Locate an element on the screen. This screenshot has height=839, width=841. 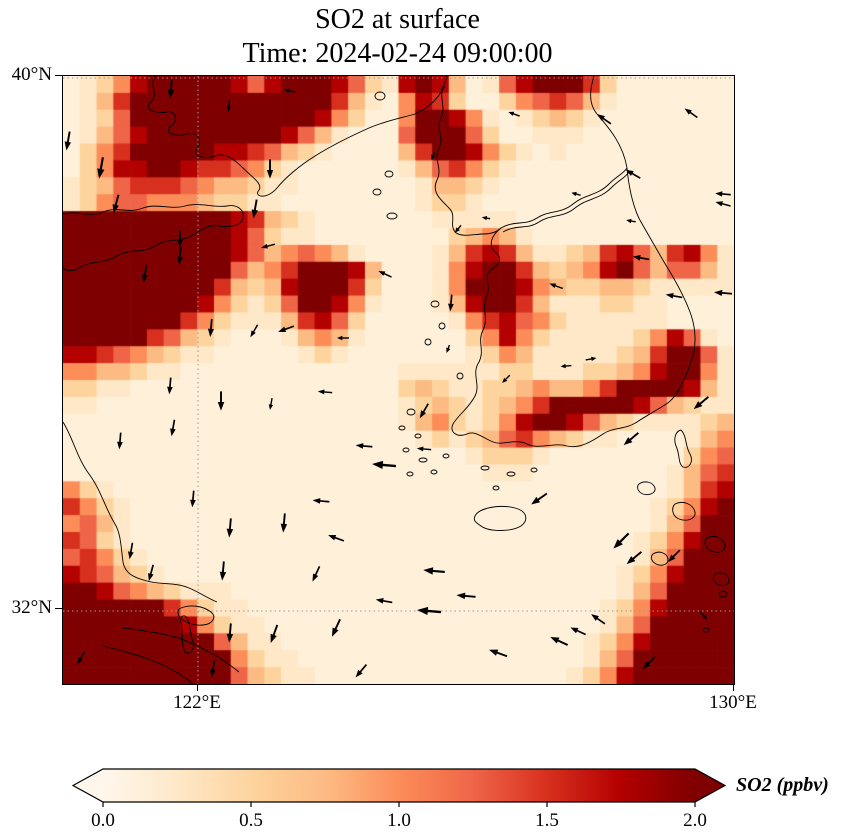
y-tick-label: 40°N is located at coordinates (31, 74).